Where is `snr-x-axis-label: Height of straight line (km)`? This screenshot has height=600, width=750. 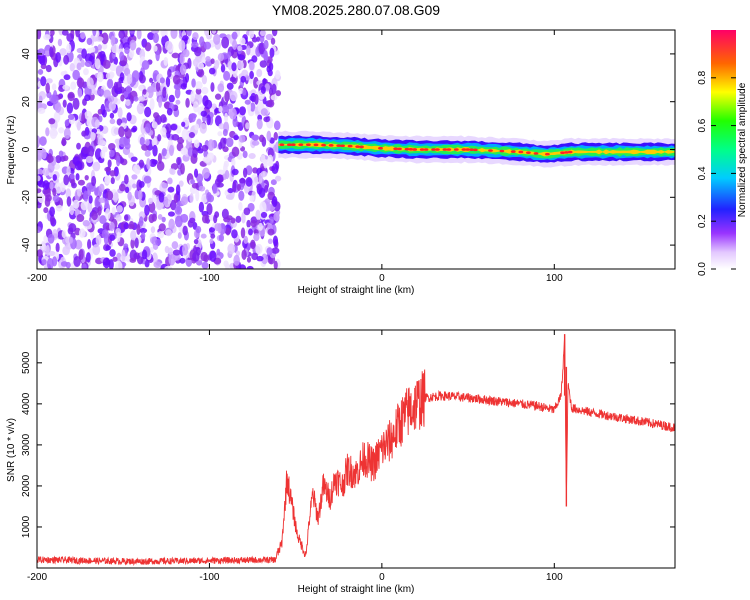 snr-x-axis-label: Height of straight line (km) is located at coordinates (356, 589).